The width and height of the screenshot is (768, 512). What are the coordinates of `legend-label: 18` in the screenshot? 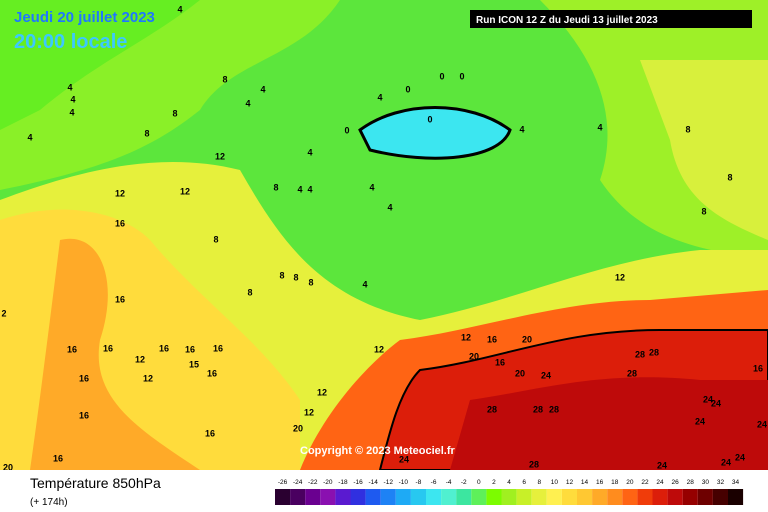 It's located at (615, 482).